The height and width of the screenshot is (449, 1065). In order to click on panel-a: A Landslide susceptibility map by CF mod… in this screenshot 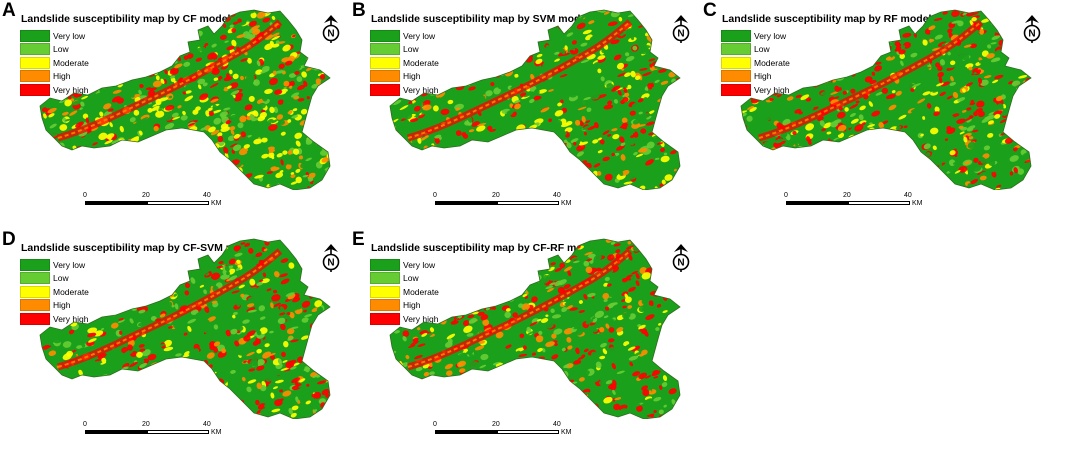, I will do `click(172, 105)`.